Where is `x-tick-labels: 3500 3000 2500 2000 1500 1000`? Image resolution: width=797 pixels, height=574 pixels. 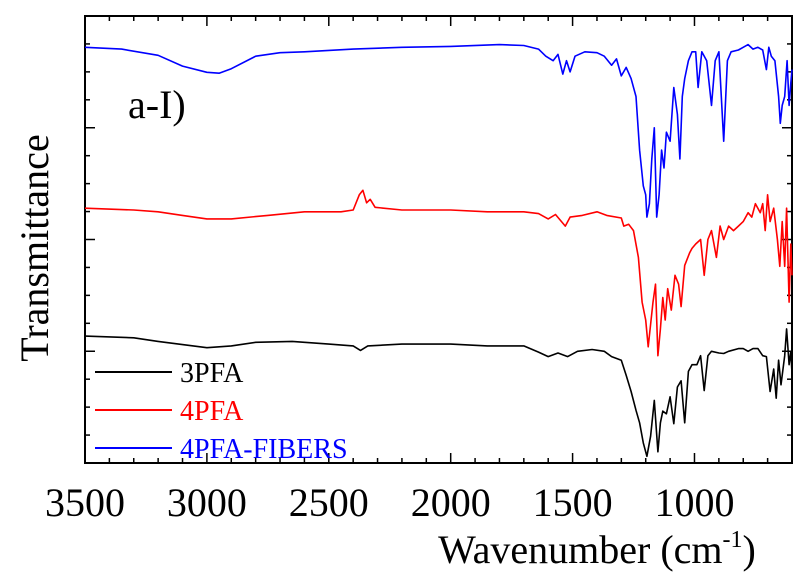
x-tick-labels: 3500 3000 2500 2000 1500 1000 is located at coordinates (389, 502).